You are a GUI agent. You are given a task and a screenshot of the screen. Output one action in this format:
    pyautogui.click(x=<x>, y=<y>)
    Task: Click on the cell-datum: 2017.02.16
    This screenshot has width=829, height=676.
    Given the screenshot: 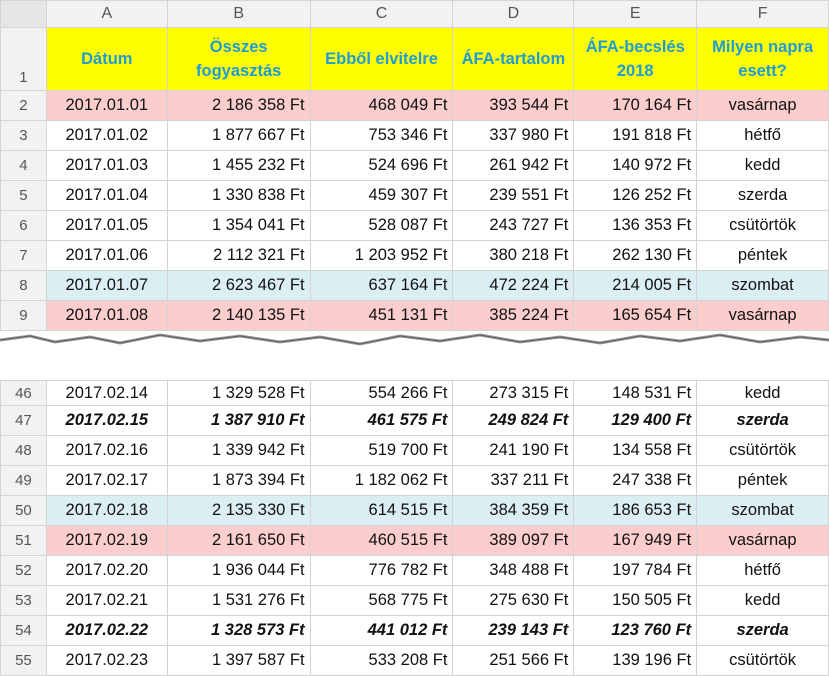 What is the action you would take?
    pyautogui.click(x=106, y=450)
    